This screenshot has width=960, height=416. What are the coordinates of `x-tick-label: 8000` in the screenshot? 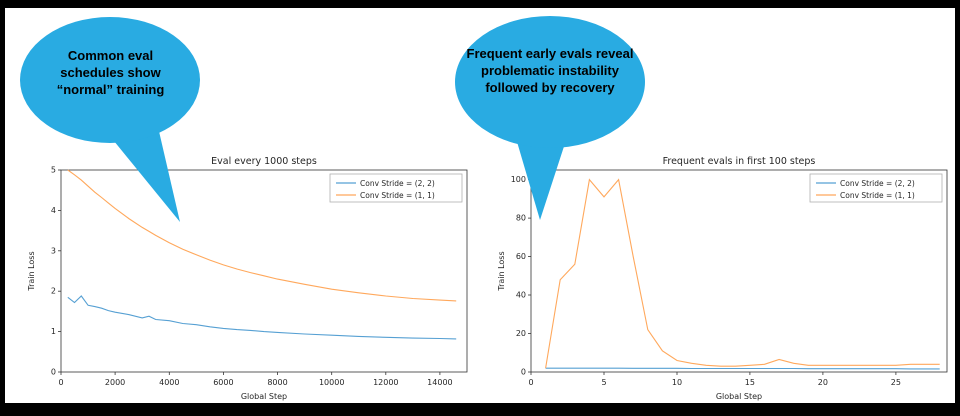 It's located at (277, 382).